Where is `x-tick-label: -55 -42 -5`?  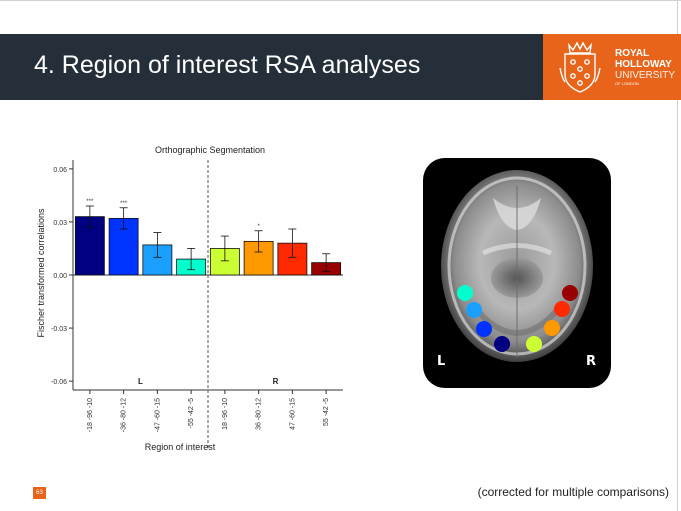 x-tick-label: -55 -42 -5 is located at coordinates (191, 413).